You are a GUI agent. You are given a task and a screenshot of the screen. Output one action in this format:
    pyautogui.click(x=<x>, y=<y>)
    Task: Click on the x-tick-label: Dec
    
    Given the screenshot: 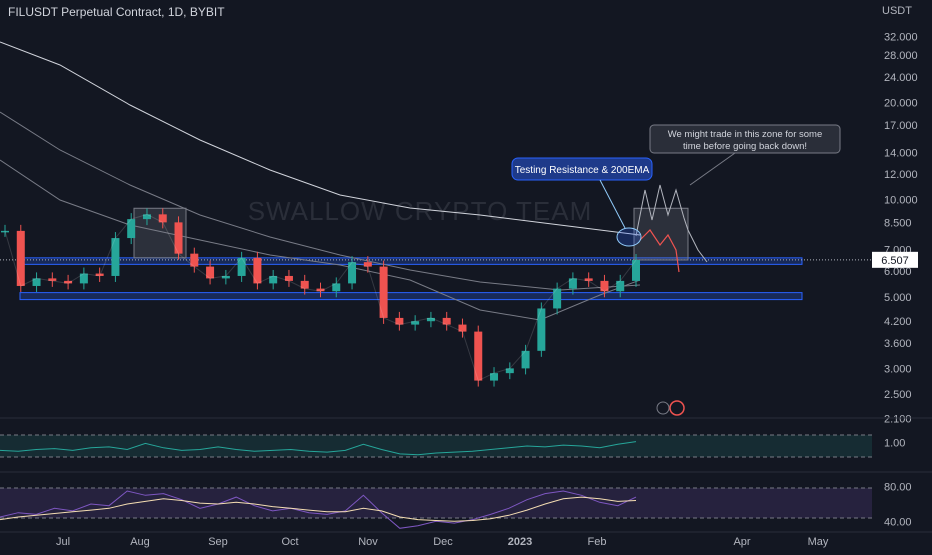 What is the action you would take?
    pyautogui.click(x=443, y=542)
    